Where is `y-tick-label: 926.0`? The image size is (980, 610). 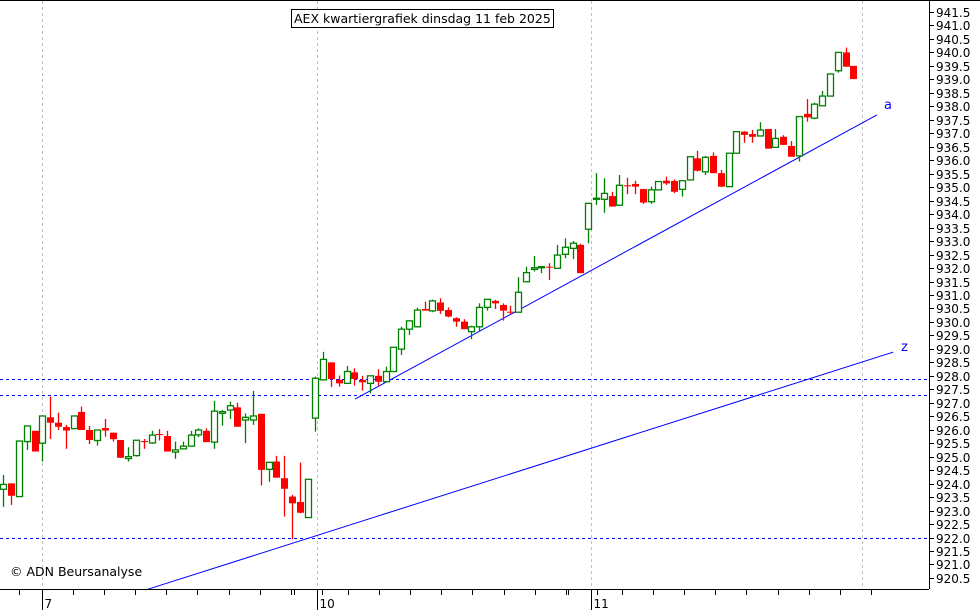
y-tick-label: 926.0 is located at coordinates (953, 431).